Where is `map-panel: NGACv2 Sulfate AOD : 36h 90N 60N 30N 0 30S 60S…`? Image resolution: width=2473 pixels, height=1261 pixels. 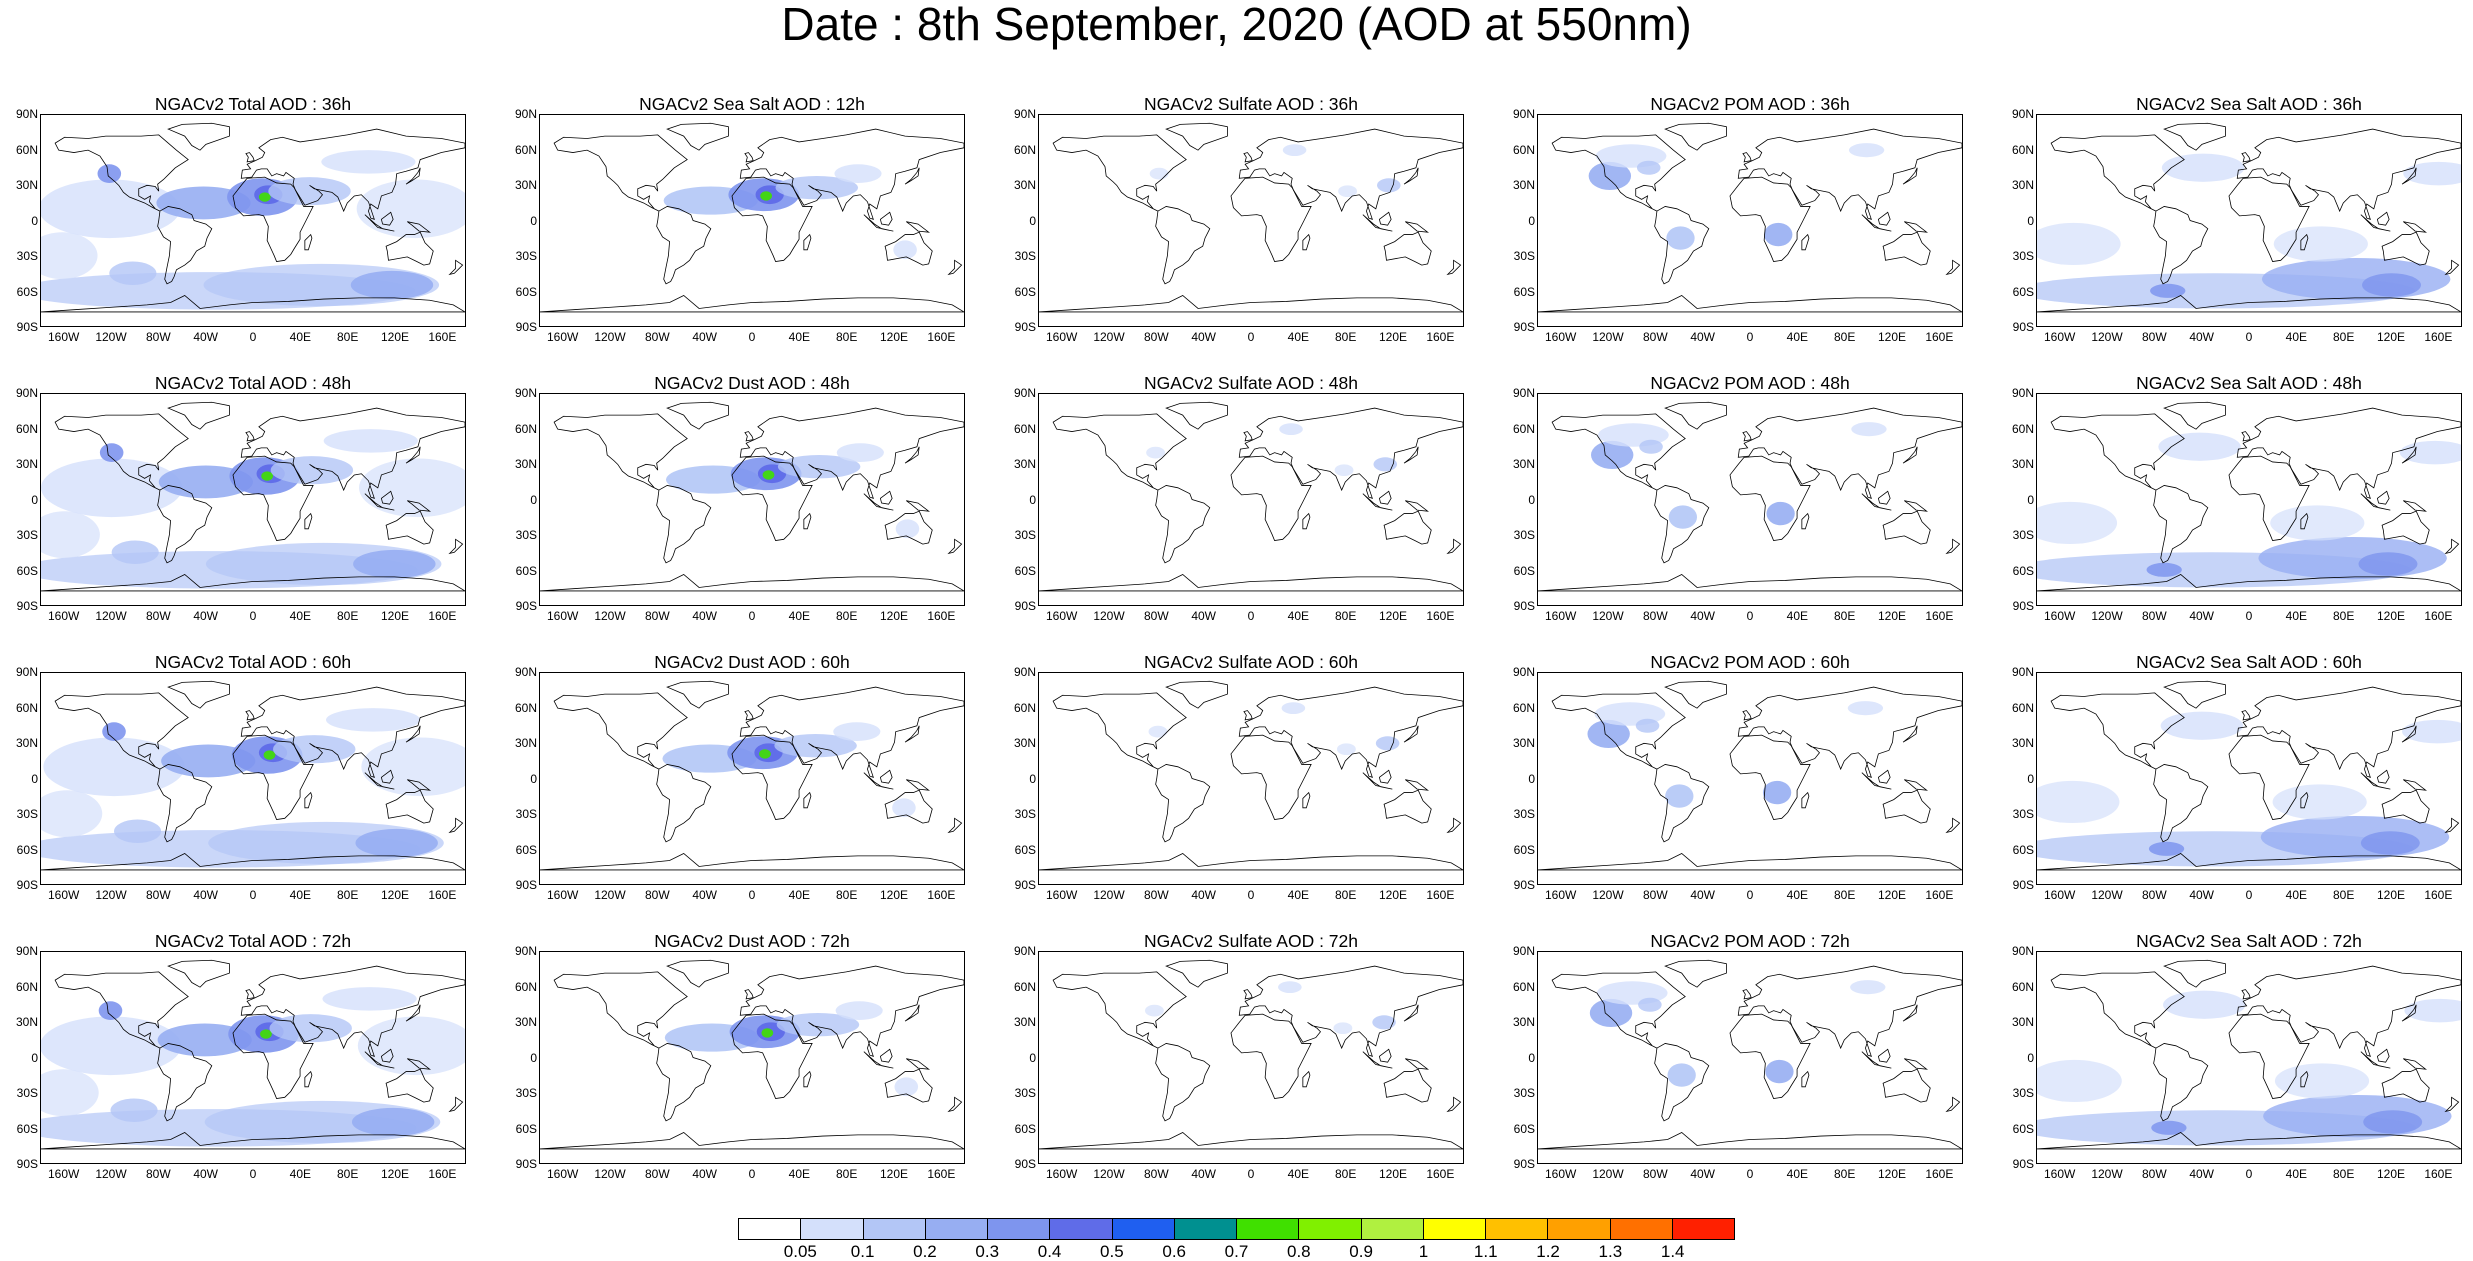
map-panel: NGACv2 Sulfate AOD : 36h 90N 60N 30N 0 30S 60S… is located at coordinates (1246, 221).